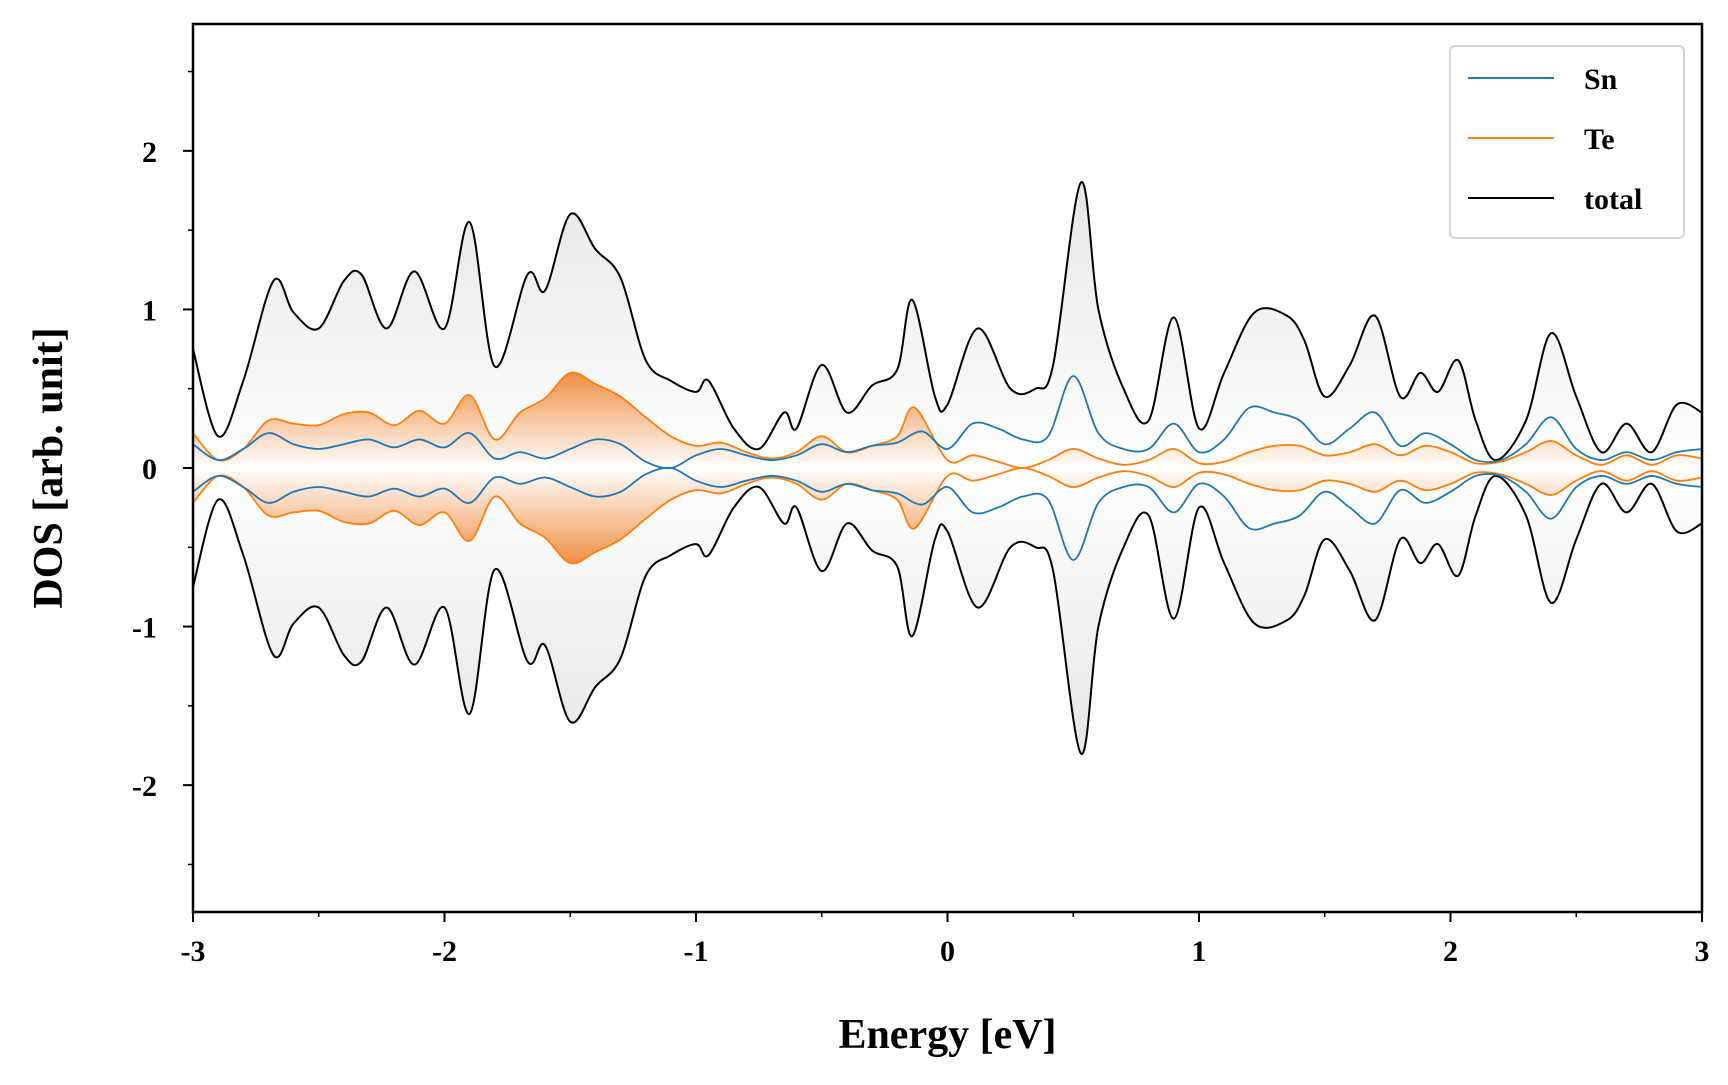 The height and width of the screenshot is (1085, 1728). I want to click on x-tick-label: 3, so click(1702, 951).